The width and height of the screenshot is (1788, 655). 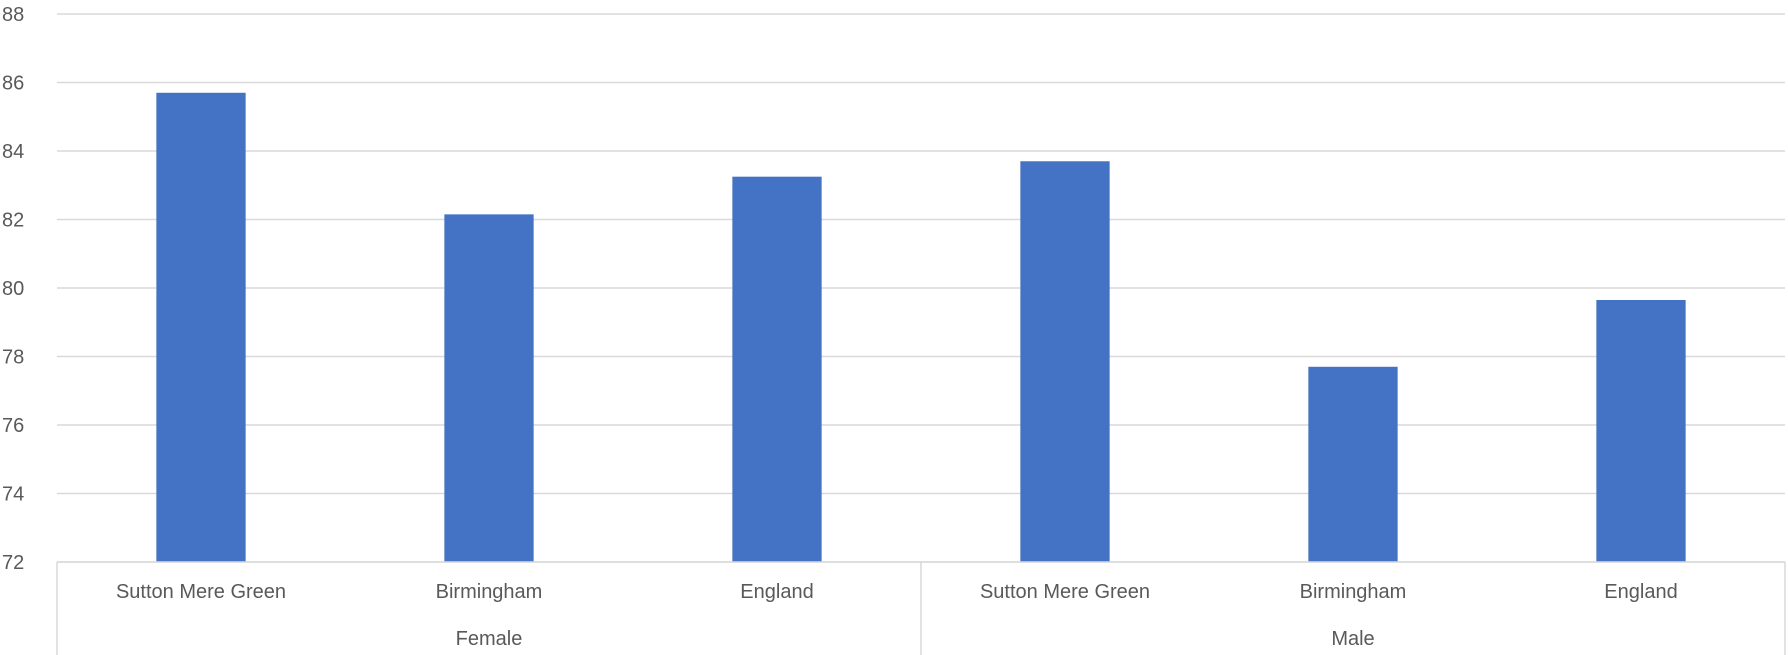 I want to click on y-tick-label: 78, so click(x=13, y=358).